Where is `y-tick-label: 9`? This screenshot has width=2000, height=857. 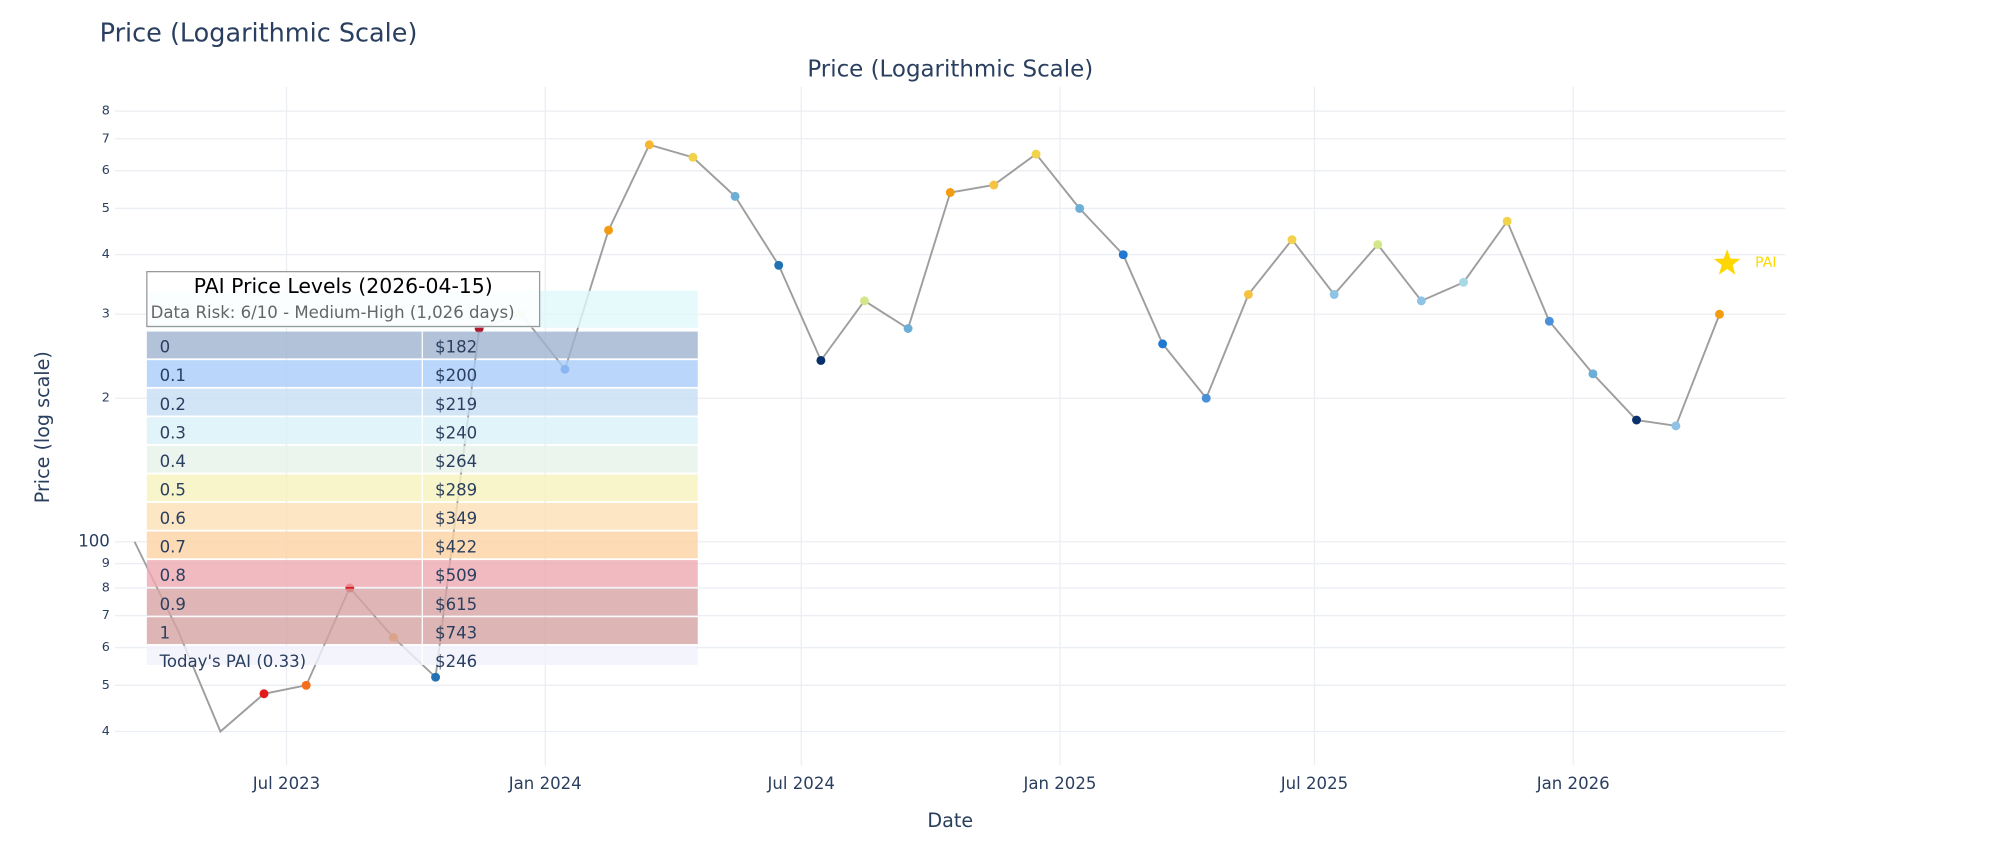 y-tick-label: 9 is located at coordinates (106, 563).